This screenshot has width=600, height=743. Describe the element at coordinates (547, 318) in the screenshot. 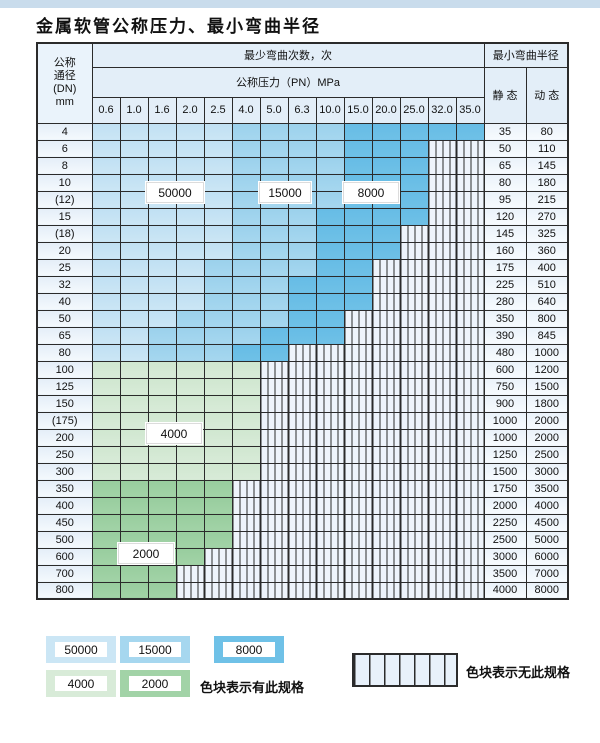

I see `dynamic-radius-cell: 800` at that location.